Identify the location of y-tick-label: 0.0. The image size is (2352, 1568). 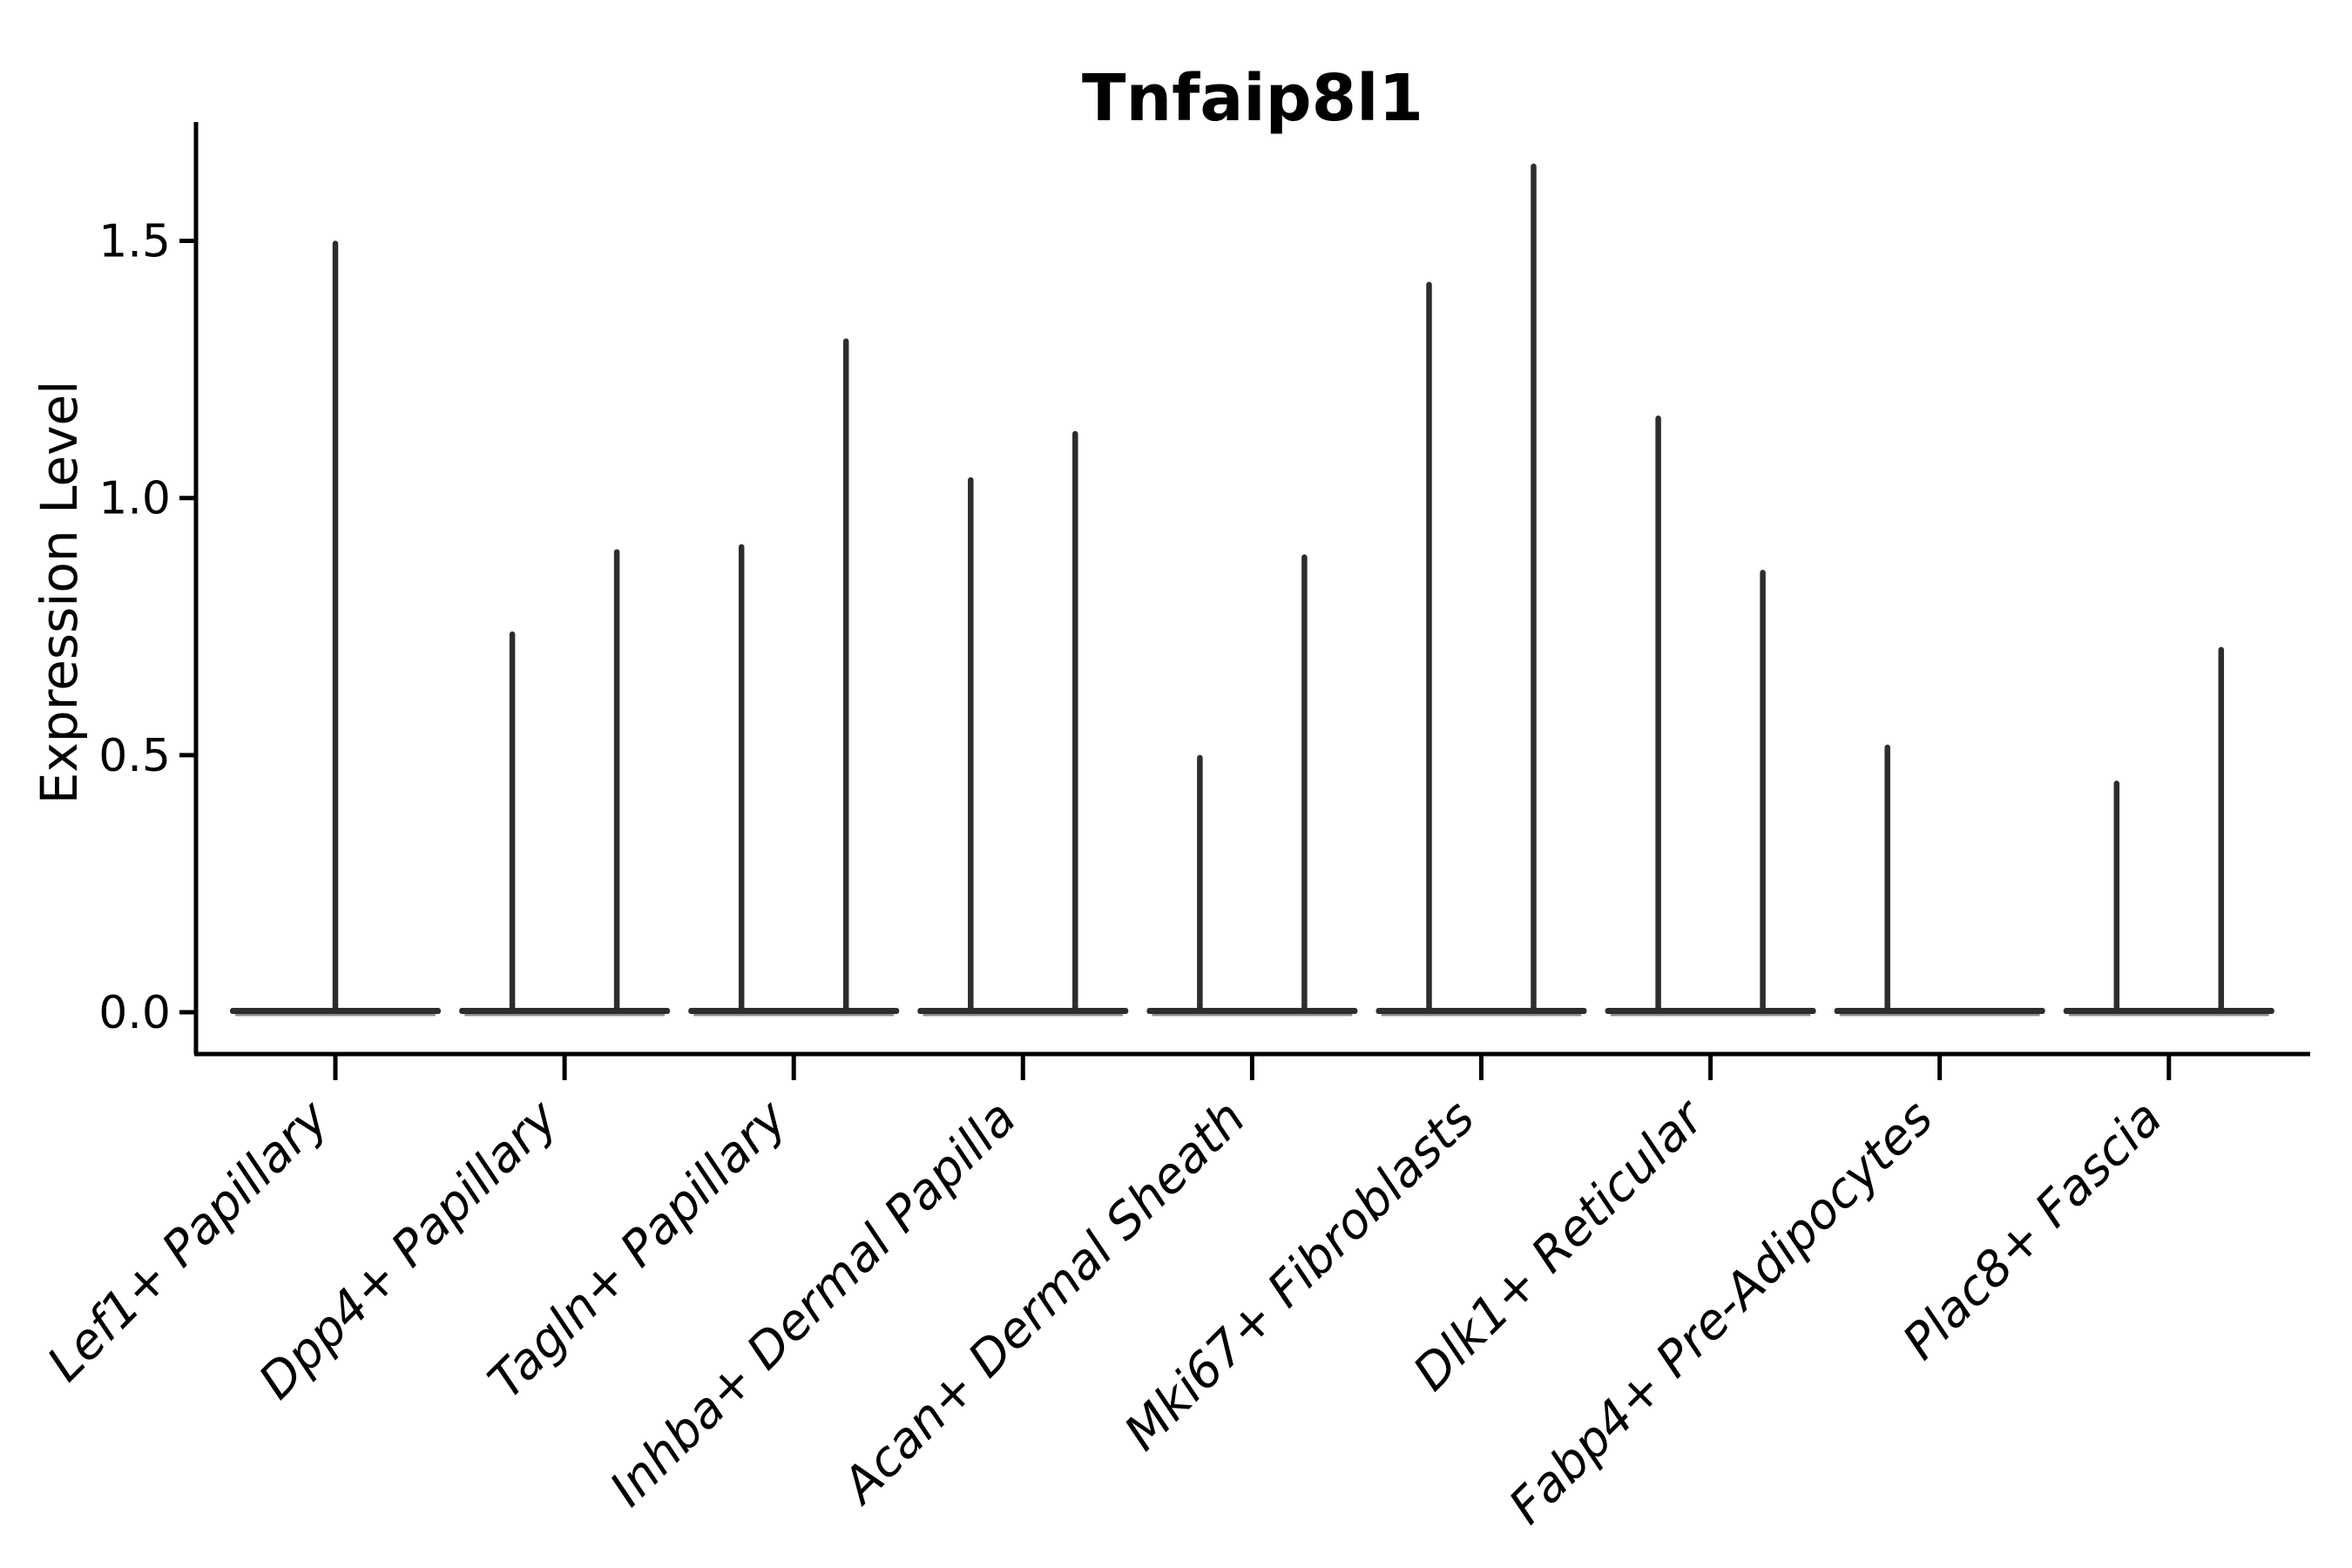
(134, 1013).